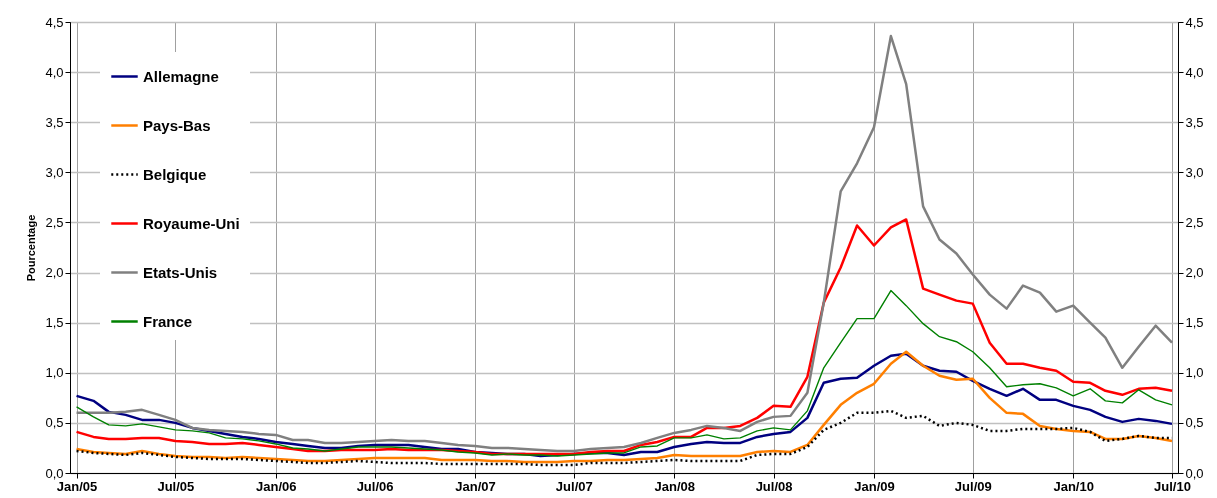 The image size is (1217, 498). Describe the element at coordinates (1194, 72) in the screenshot. I see `y2-tick-label: 4,0` at that location.